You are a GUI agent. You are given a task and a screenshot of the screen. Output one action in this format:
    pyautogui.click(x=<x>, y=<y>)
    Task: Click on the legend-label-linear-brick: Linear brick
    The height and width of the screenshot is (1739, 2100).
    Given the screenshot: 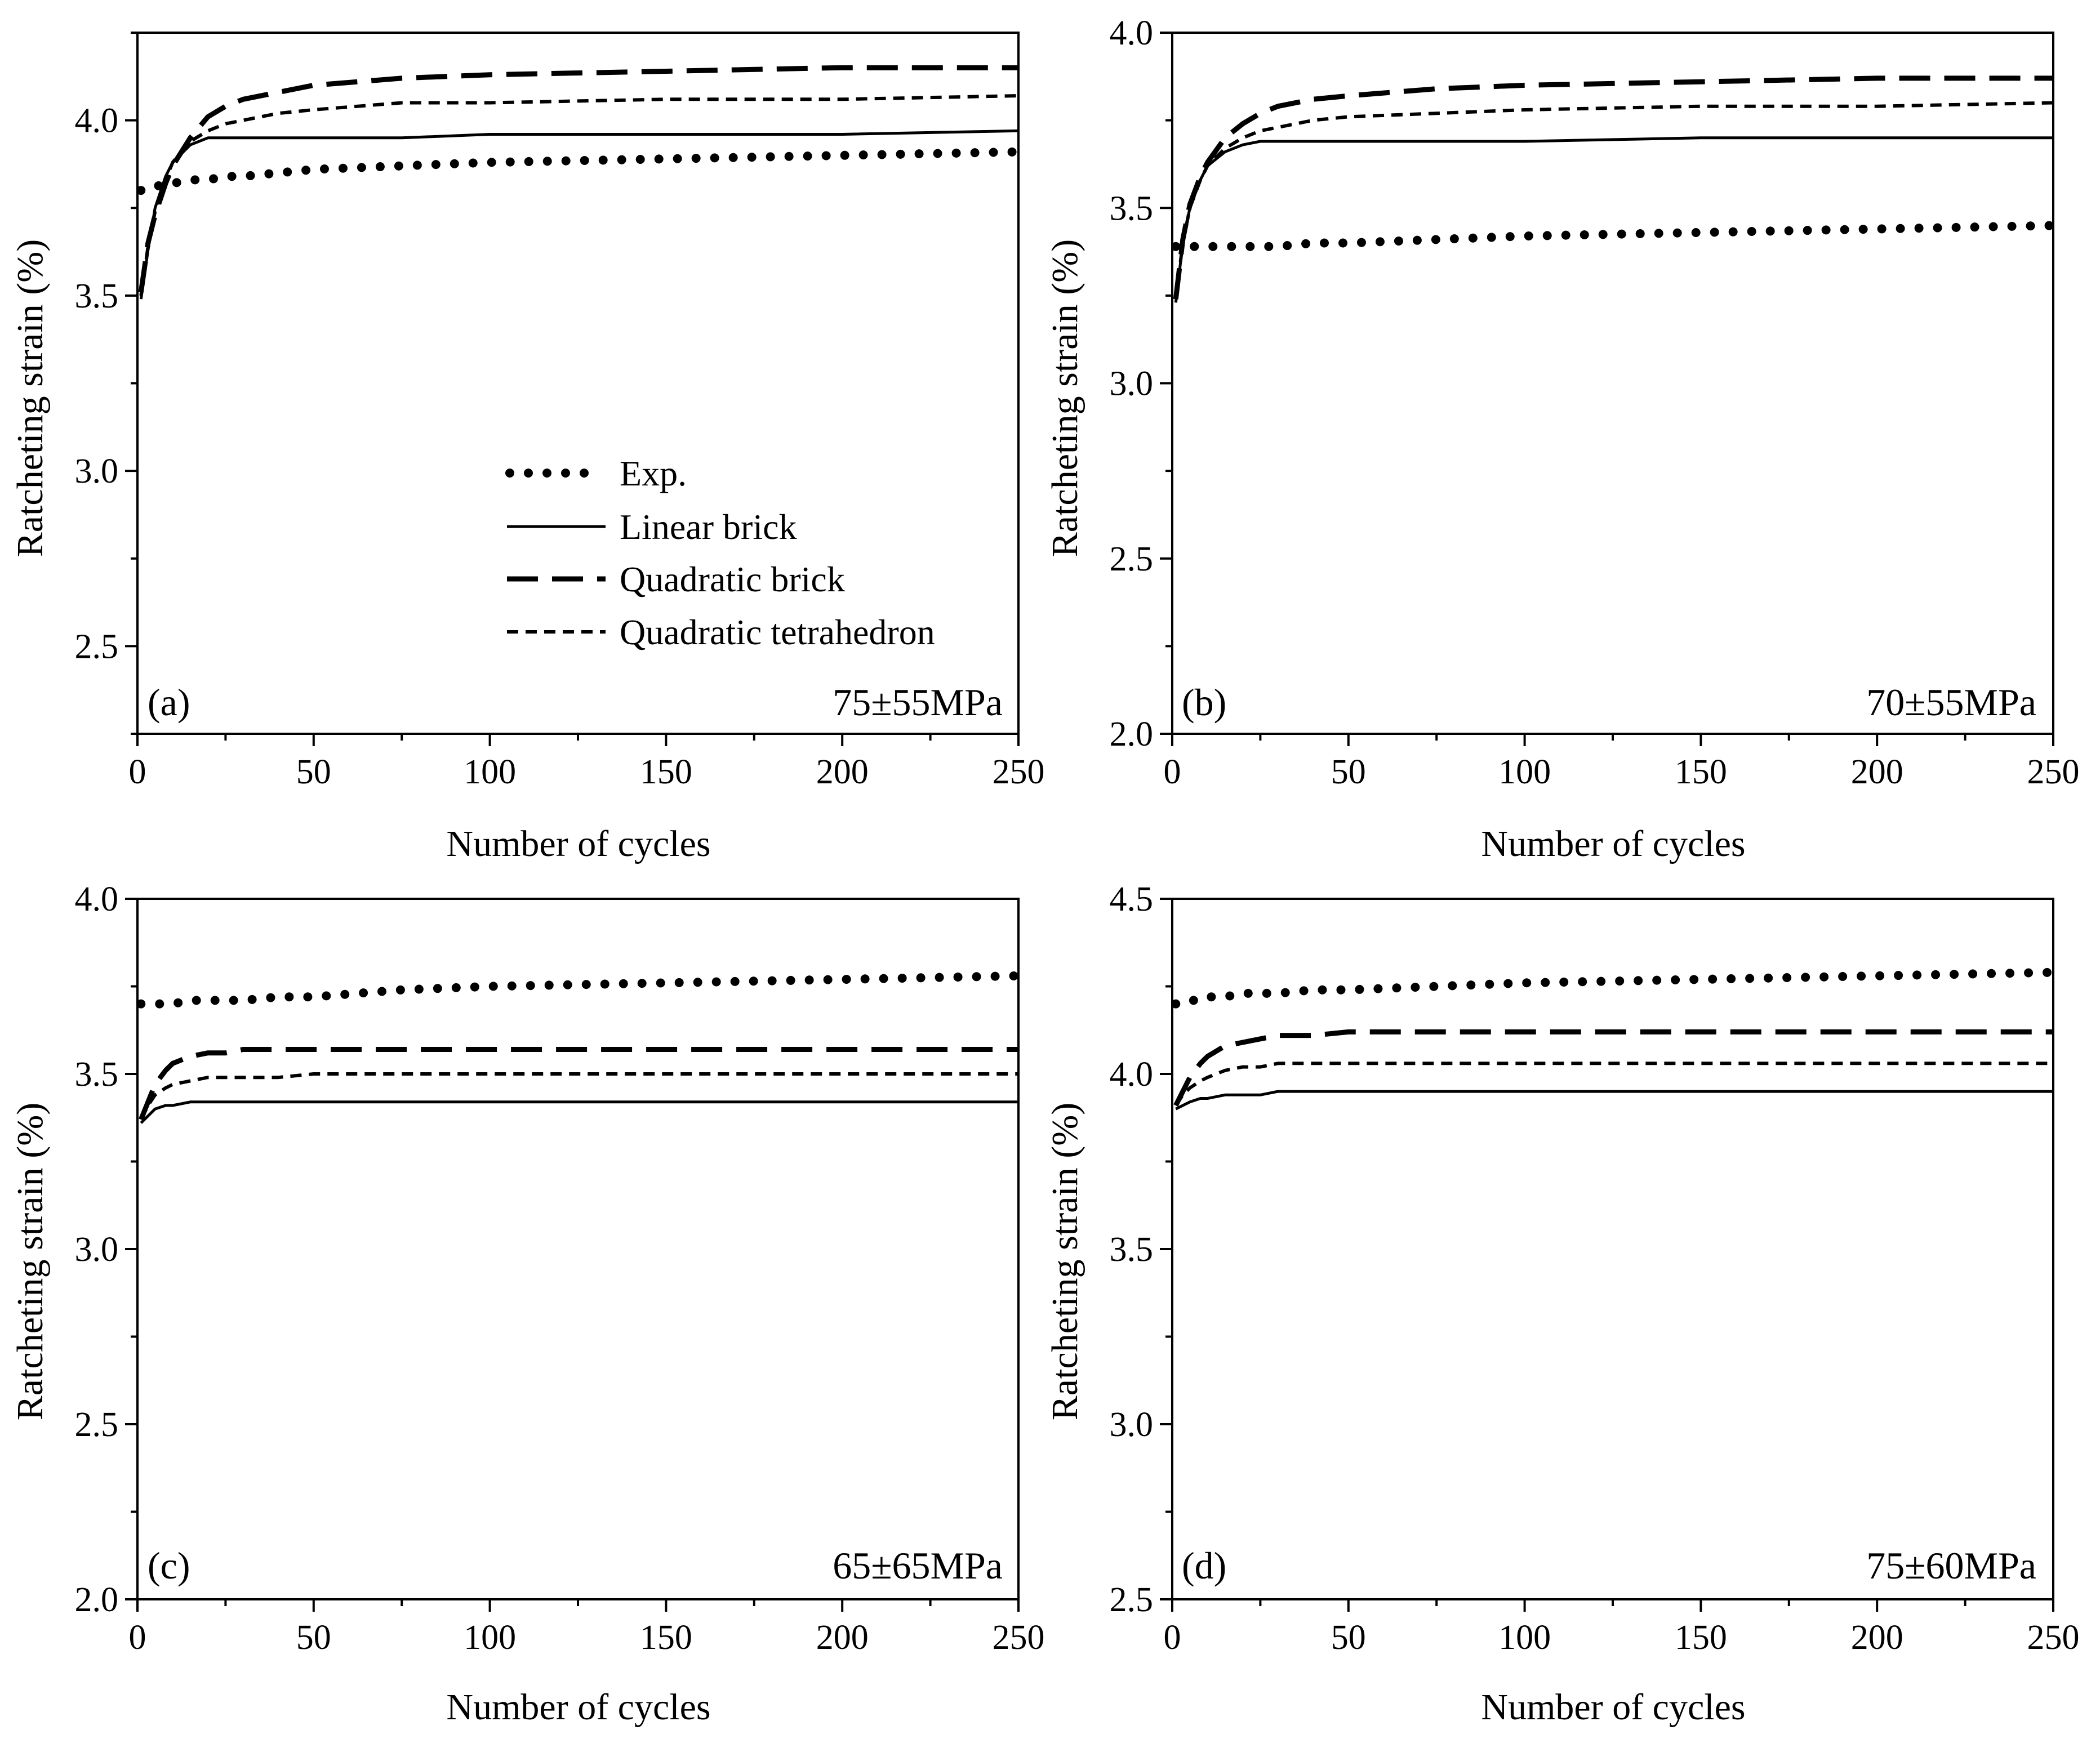 What is the action you would take?
    pyautogui.click(x=708, y=527)
    